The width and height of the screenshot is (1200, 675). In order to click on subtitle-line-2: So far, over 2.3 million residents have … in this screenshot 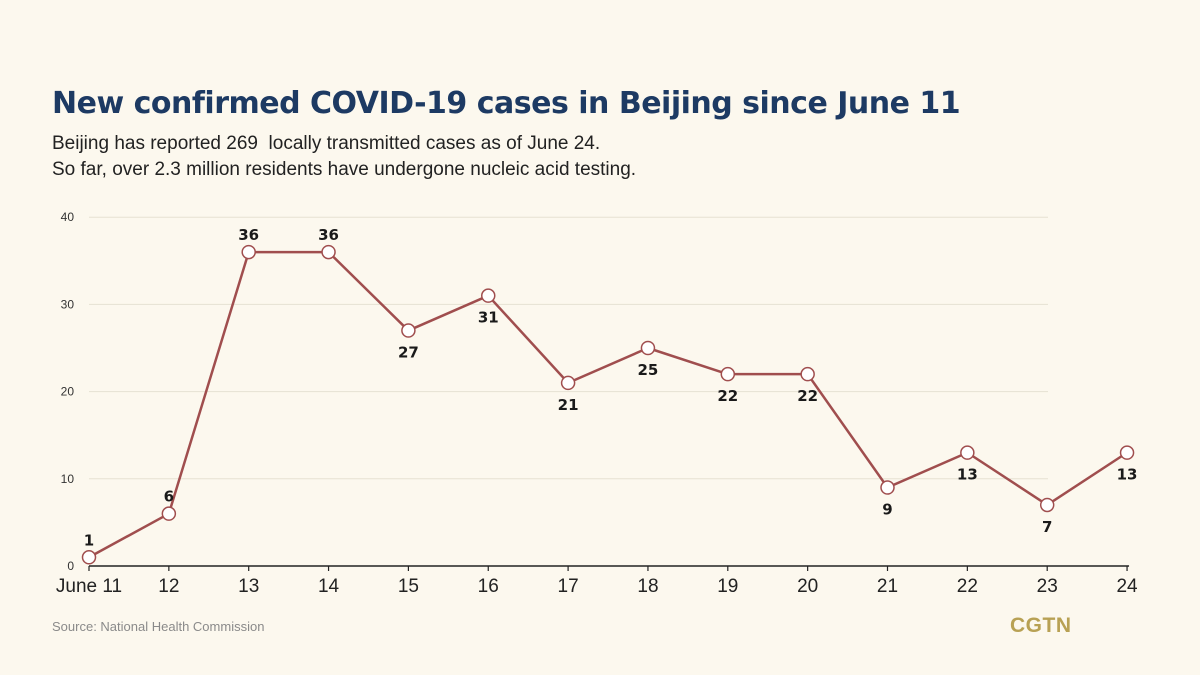, I will do `click(344, 169)`.